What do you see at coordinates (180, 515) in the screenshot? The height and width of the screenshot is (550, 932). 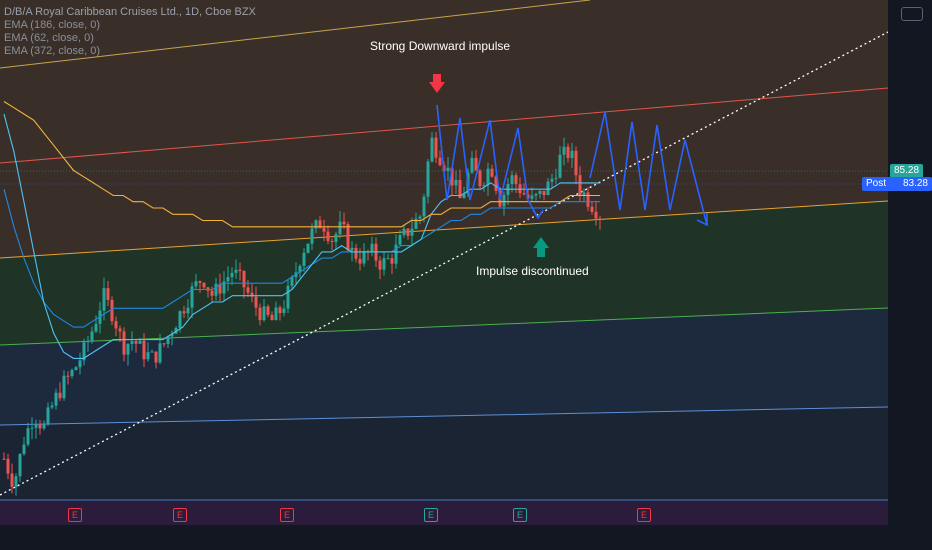 I see `earnings-marker-2: E` at bounding box center [180, 515].